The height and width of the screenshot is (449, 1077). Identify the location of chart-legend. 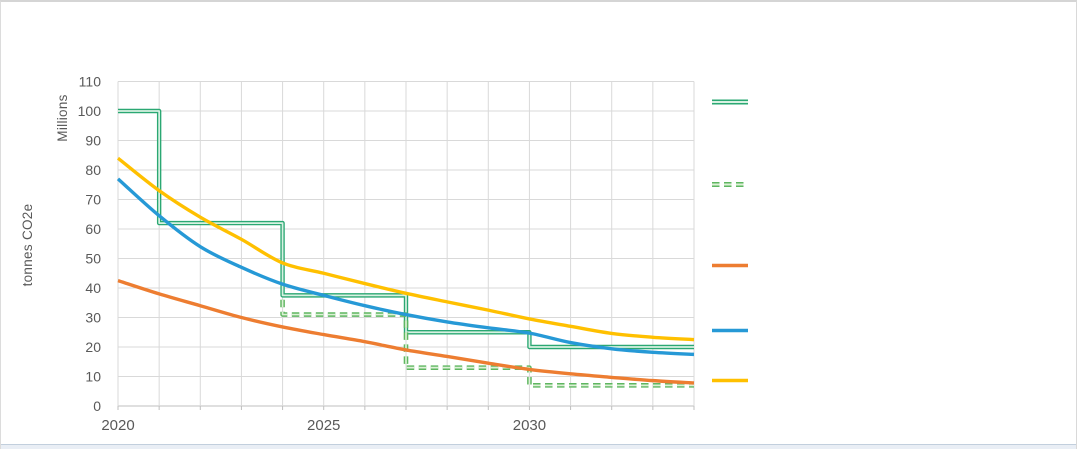
(730, 241).